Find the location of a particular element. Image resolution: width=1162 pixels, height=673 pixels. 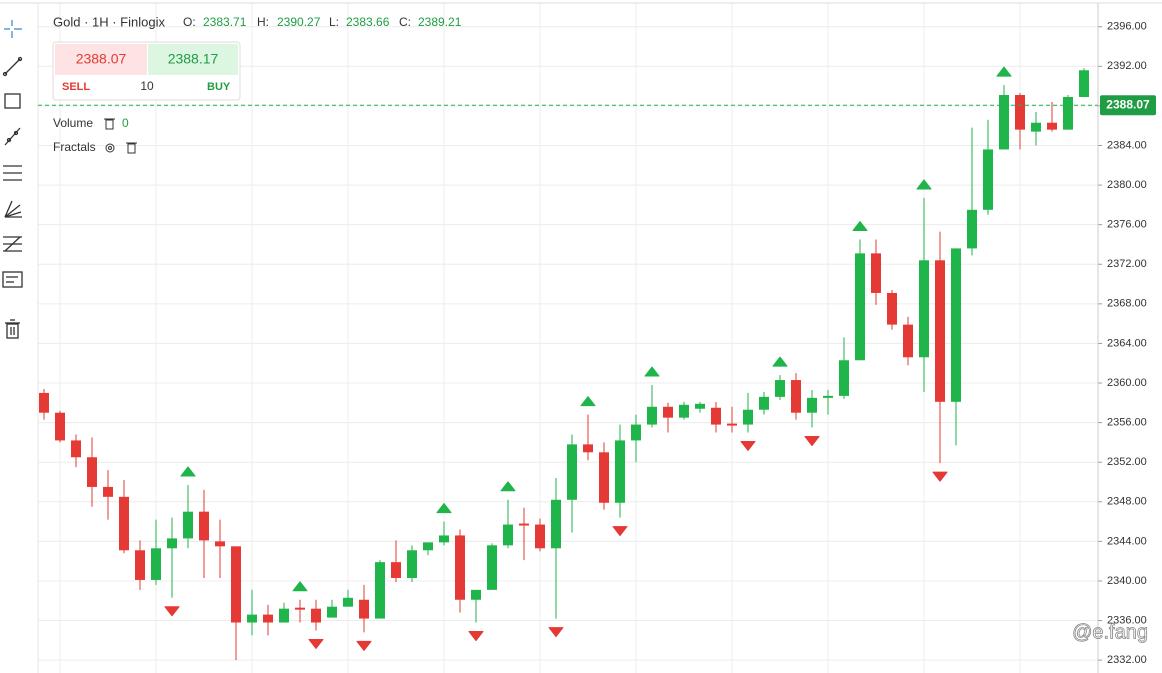

crosshair-tool is located at coordinates (13, 29).